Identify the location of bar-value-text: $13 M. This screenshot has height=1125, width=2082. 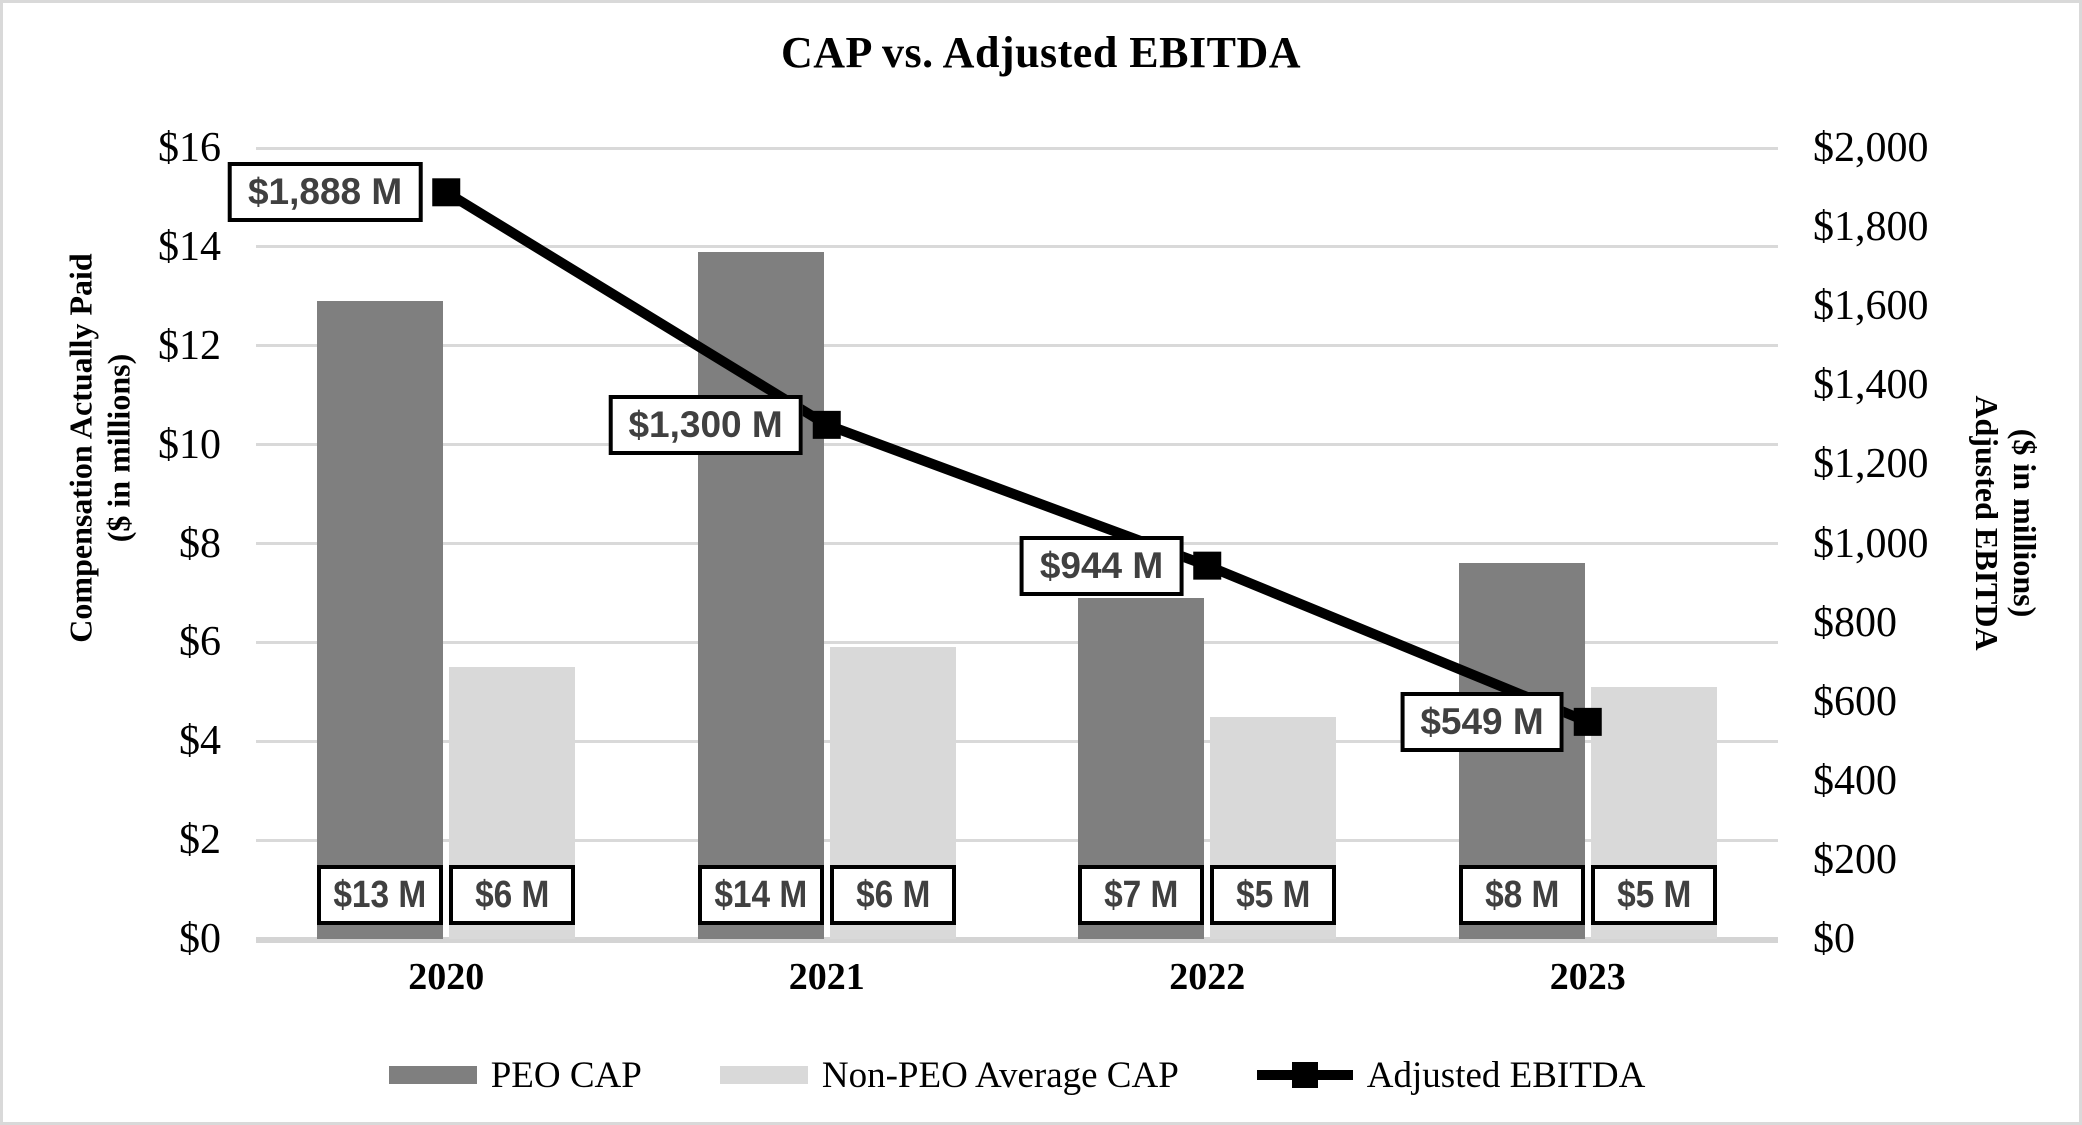
(380, 895).